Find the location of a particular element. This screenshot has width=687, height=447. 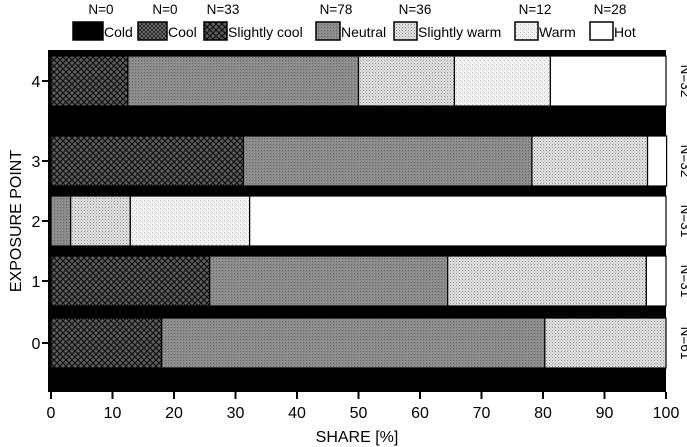

legend-swatch-cold is located at coordinates (88, 31).